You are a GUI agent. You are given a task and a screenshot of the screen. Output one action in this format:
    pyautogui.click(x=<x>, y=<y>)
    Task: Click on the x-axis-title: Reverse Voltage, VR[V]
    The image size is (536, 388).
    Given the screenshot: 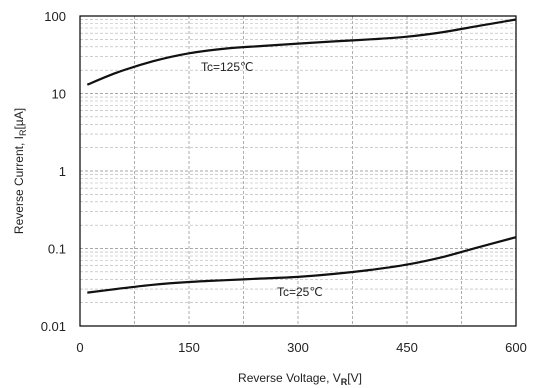 What is the action you would take?
    pyautogui.click(x=300, y=379)
    